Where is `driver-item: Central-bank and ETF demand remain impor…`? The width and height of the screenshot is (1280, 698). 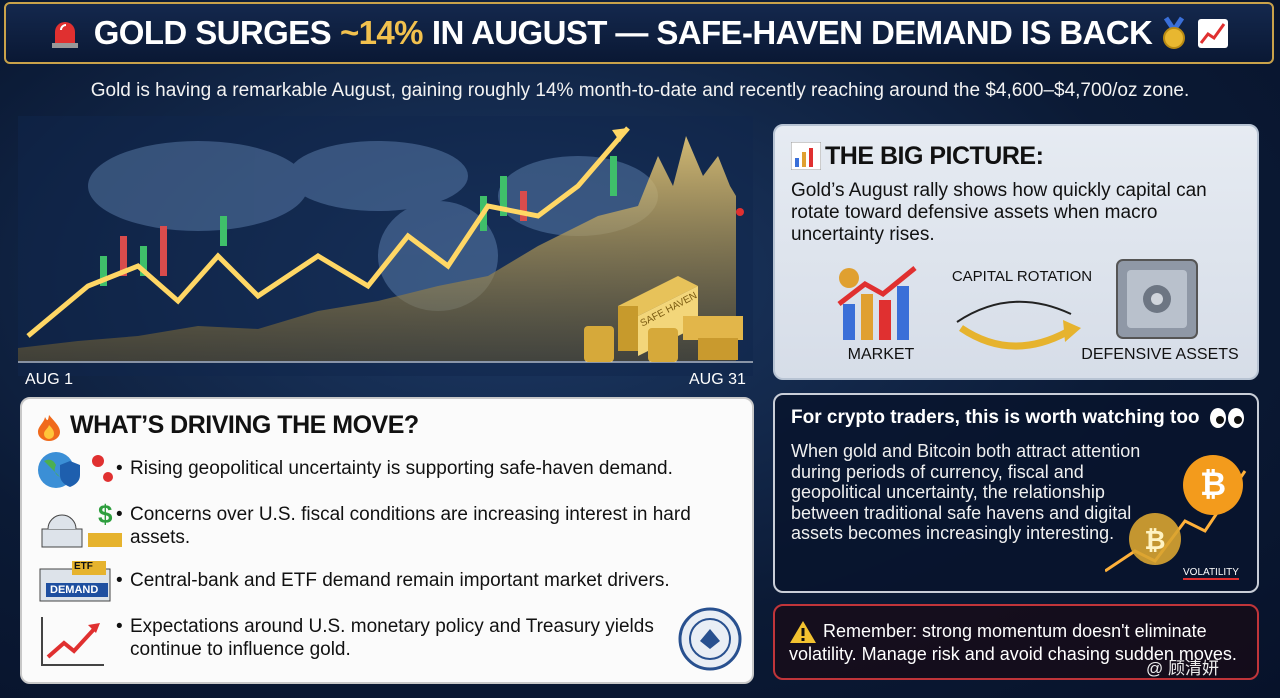
driver-item: Central-bank and ETF demand remain impor… is located at coordinates (423, 580).